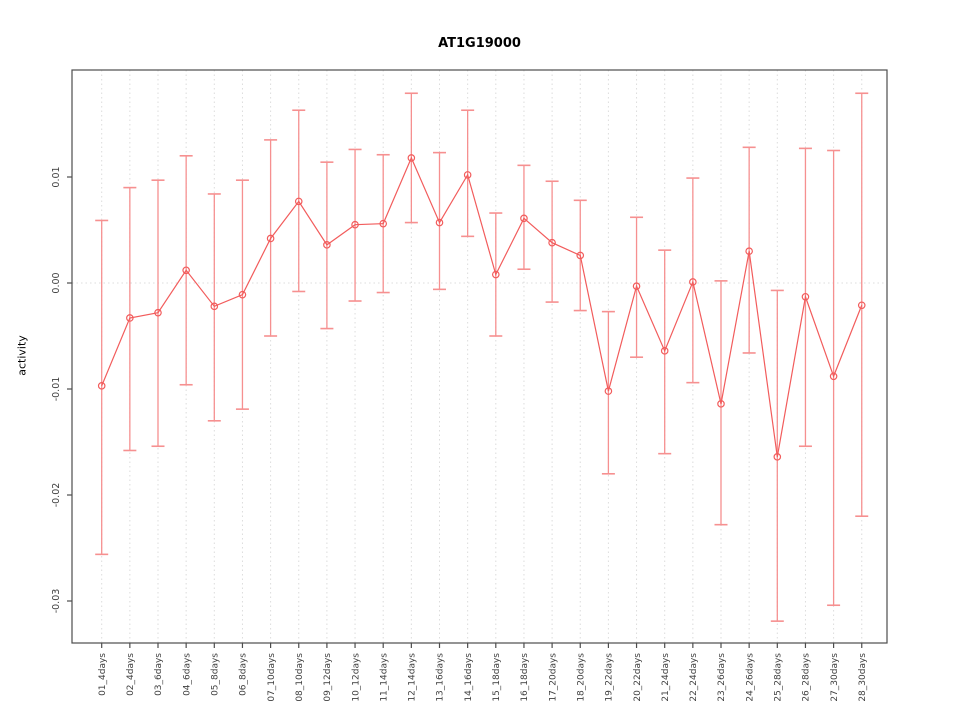 This screenshot has width=960, height=720. What do you see at coordinates (56, 282) in the screenshot?
I see `y-tick-label: 0.00` at bounding box center [56, 282].